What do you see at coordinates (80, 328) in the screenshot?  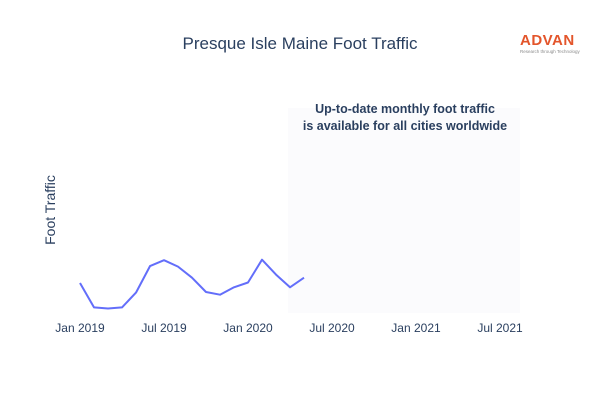 I see `x-tick-label: Jan 2019` at bounding box center [80, 328].